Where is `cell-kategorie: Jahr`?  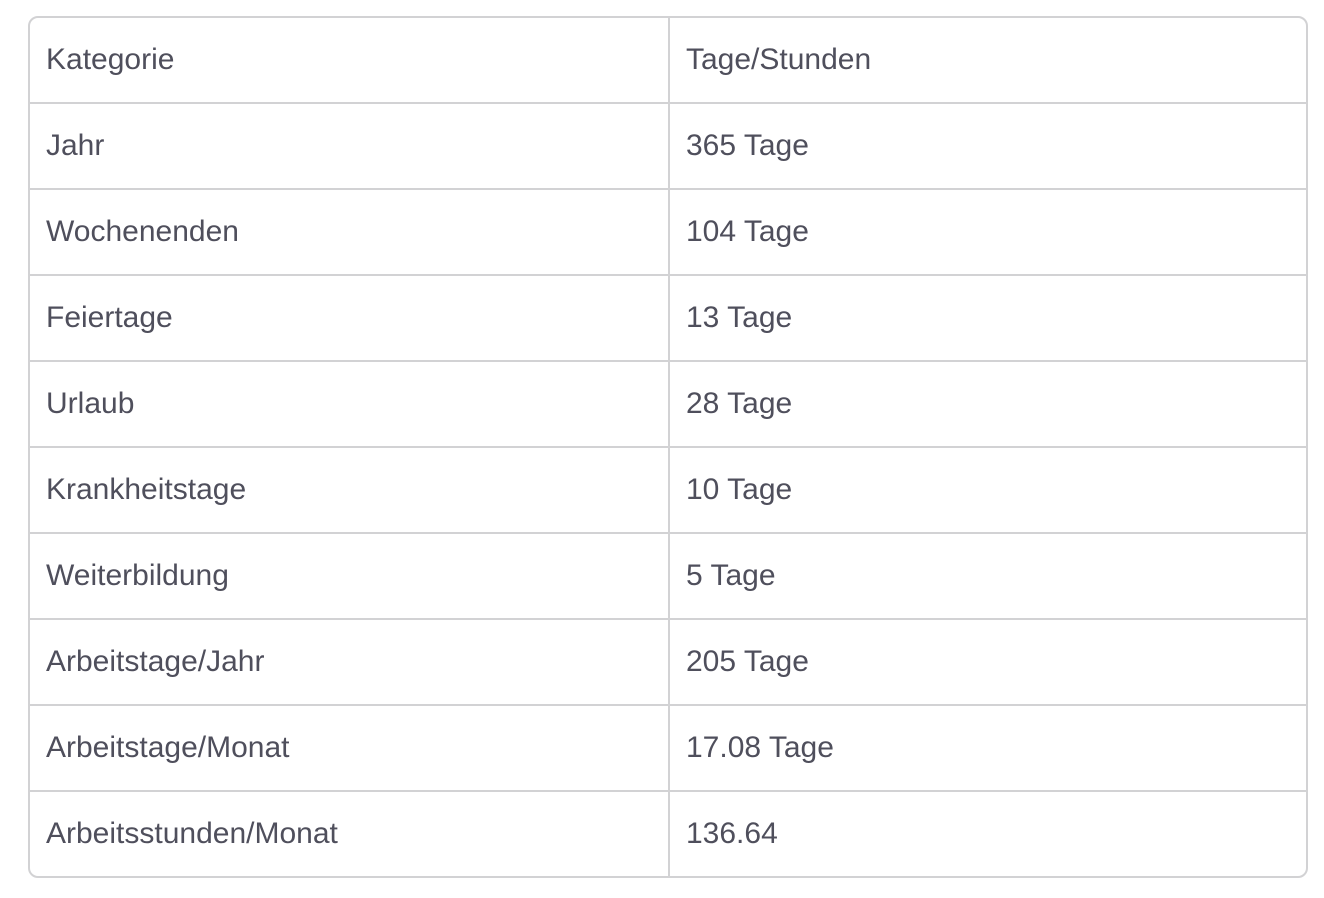
cell-kategorie: Jahr is located at coordinates (350, 146).